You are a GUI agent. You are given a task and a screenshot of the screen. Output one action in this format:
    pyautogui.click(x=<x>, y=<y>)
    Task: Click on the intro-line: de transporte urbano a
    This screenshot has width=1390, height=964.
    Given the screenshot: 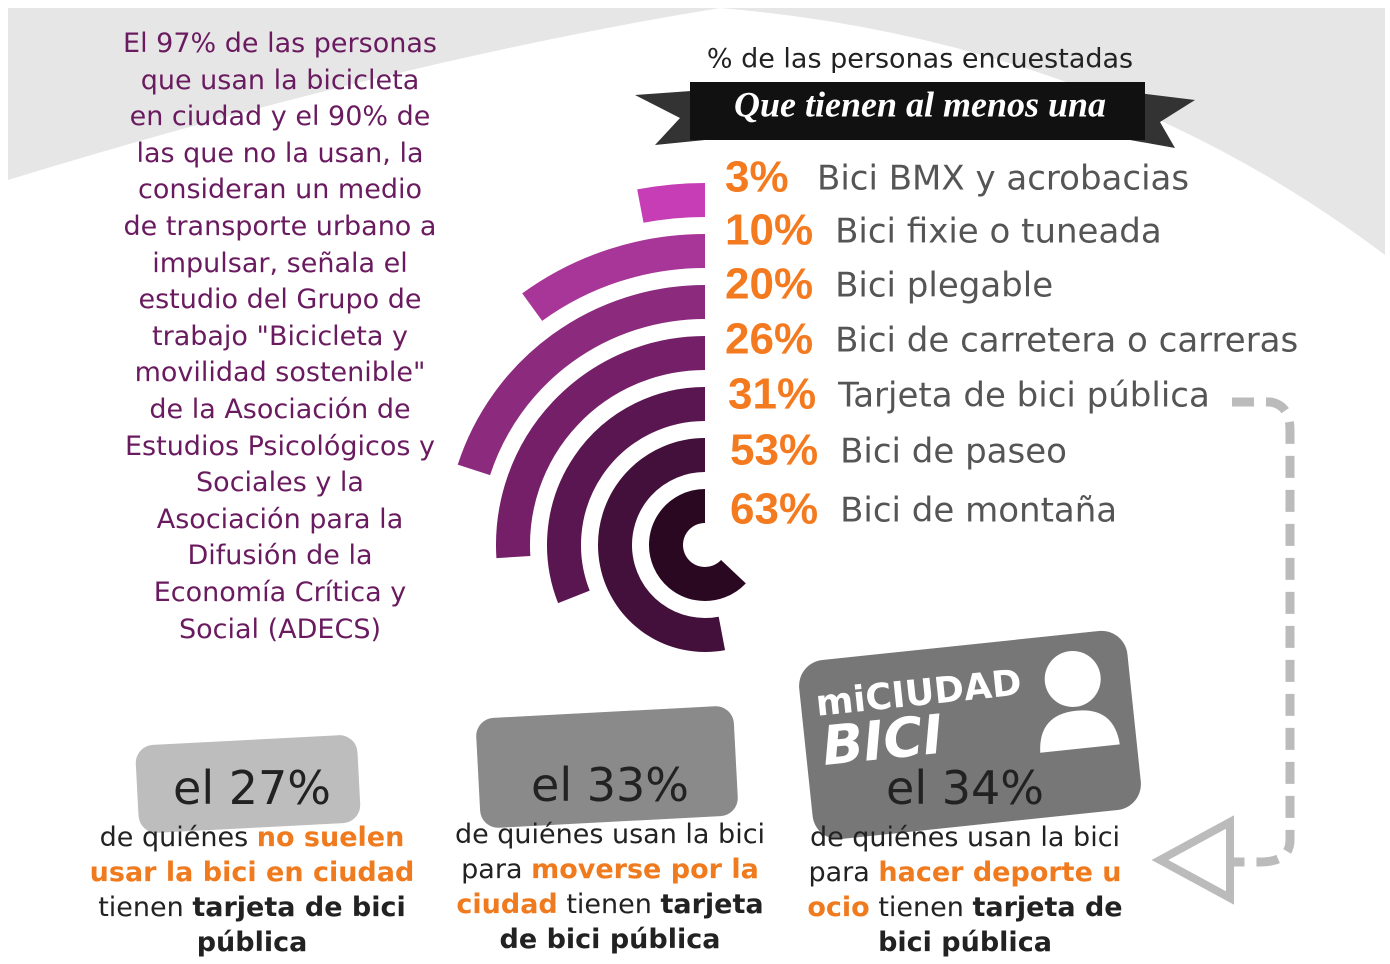 What is the action you would take?
    pyautogui.click(x=280, y=226)
    